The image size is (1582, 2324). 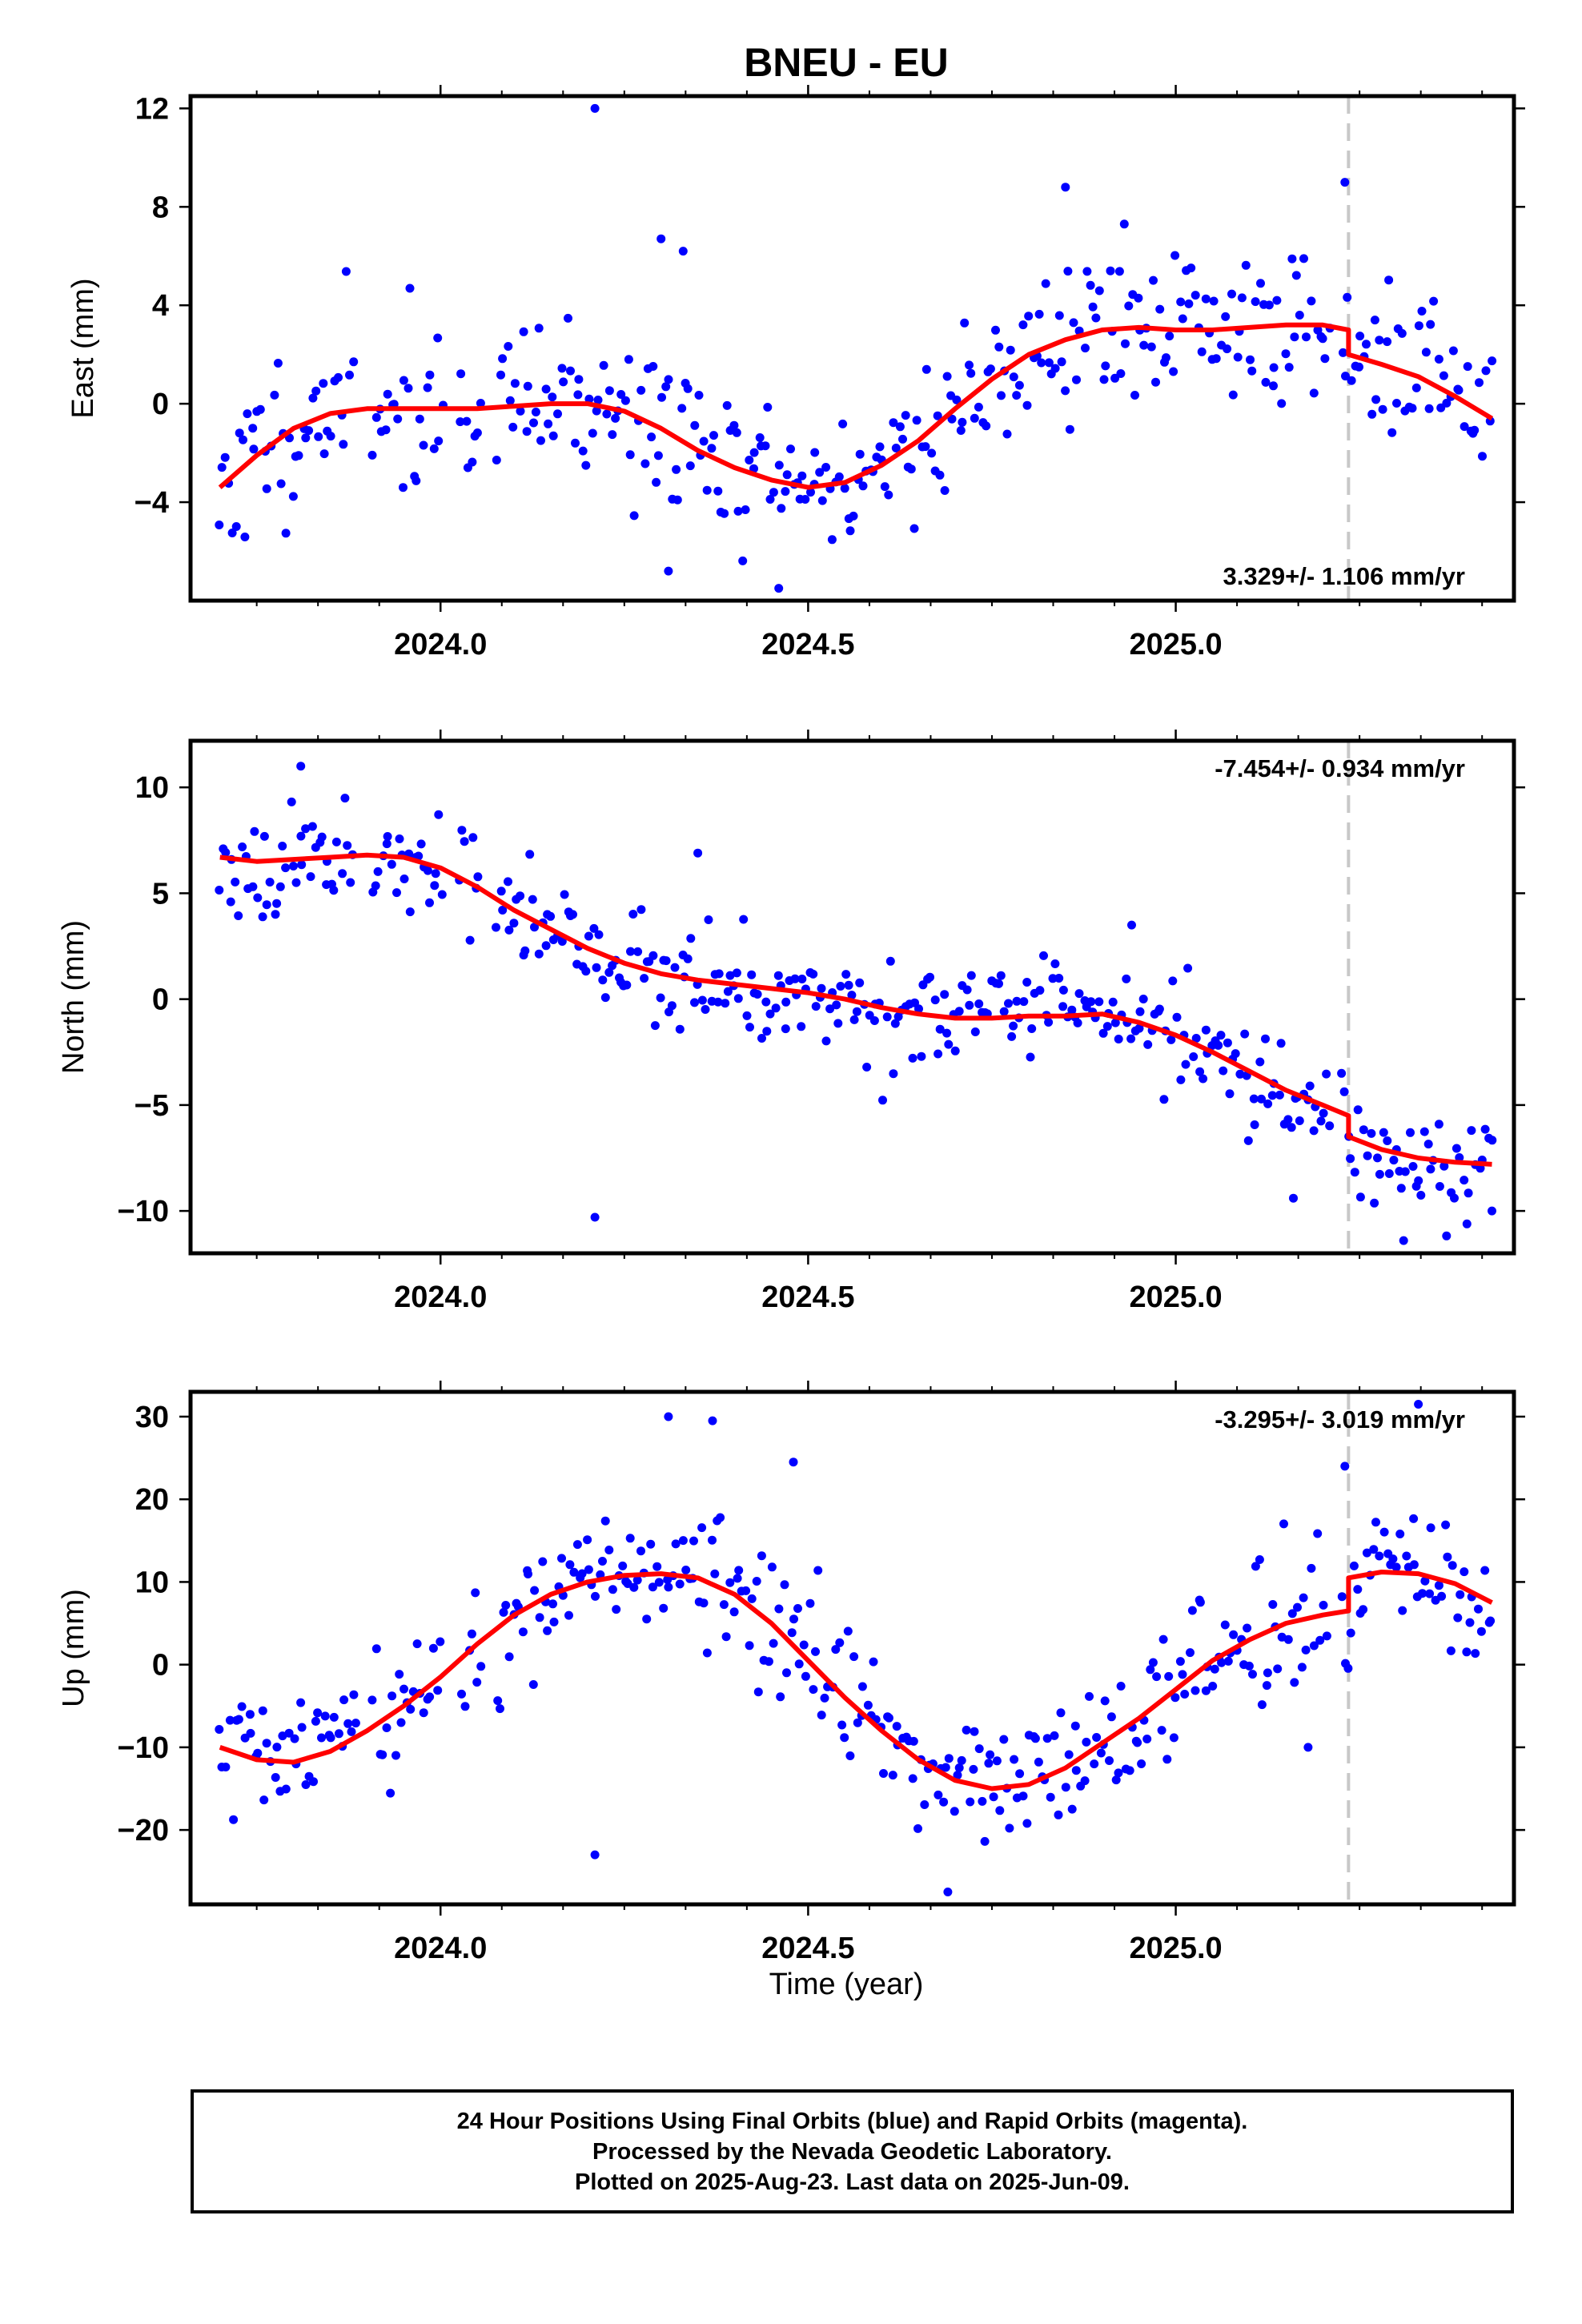 I want to click on x-tick-label: 2024.5, so click(x=807, y=1949).